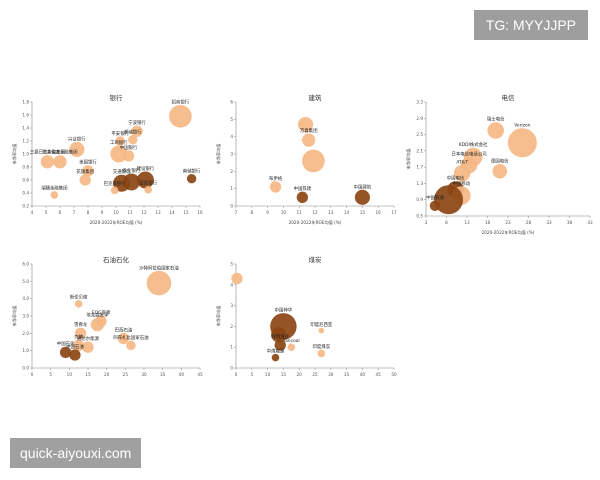 Image resolution: width=600 pixels, height=480 pixels. Describe the element at coordinates (144, 212) in the screenshot. I see `x-tick-label: 12` at that location.